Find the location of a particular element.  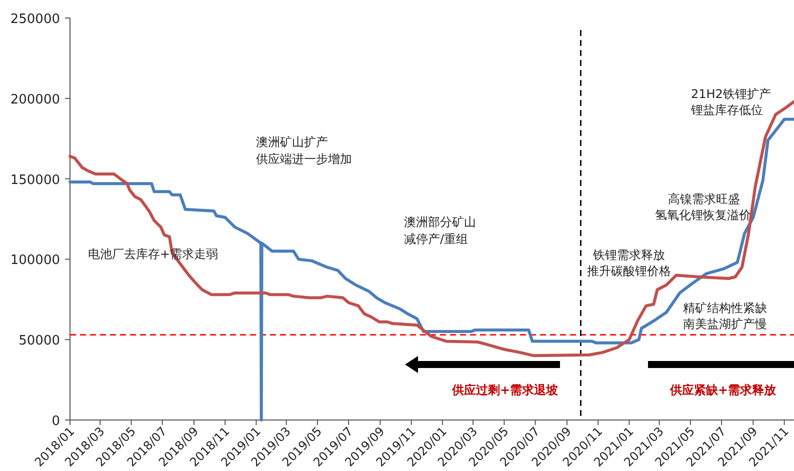

y-tick-label: 50000 is located at coordinates (39, 341).